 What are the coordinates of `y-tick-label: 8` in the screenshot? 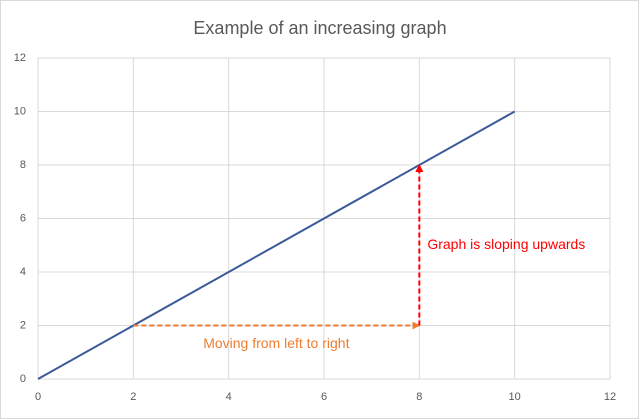 It's located at (23, 165).